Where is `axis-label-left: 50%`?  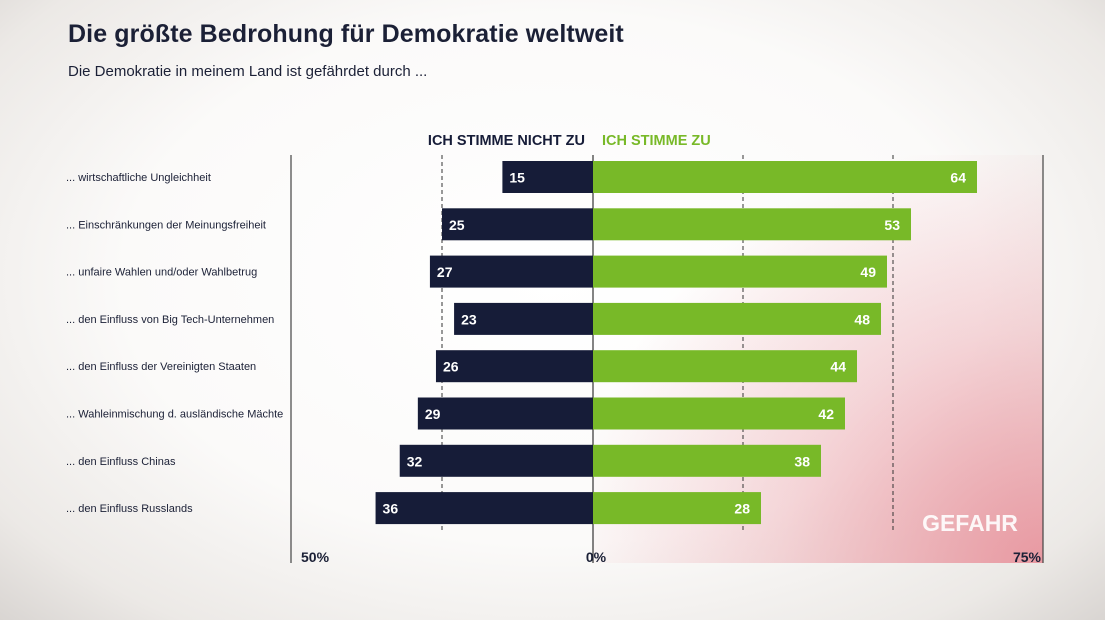 axis-label-left: 50% is located at coordinates (315, 557).